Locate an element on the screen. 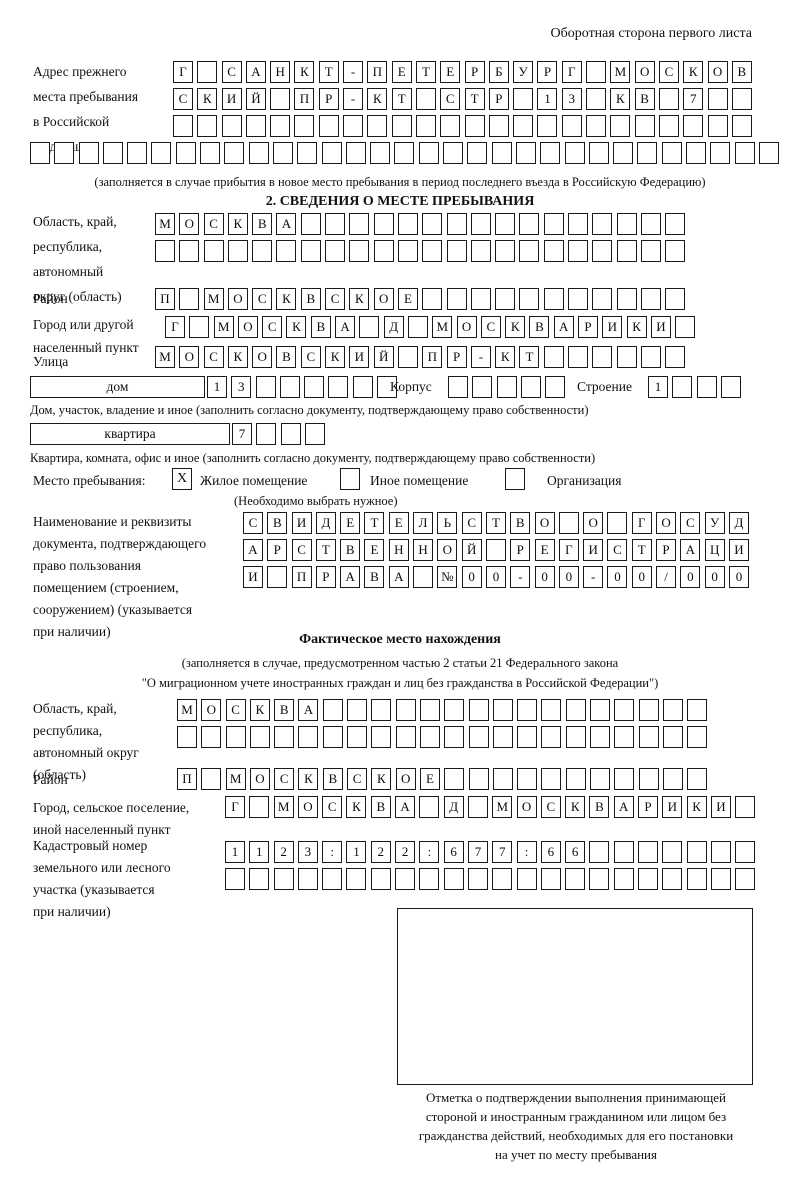 The width and height of the screenshot is (800, 1180). document-r3-cell-6: В is located at coordinates (374, 577).